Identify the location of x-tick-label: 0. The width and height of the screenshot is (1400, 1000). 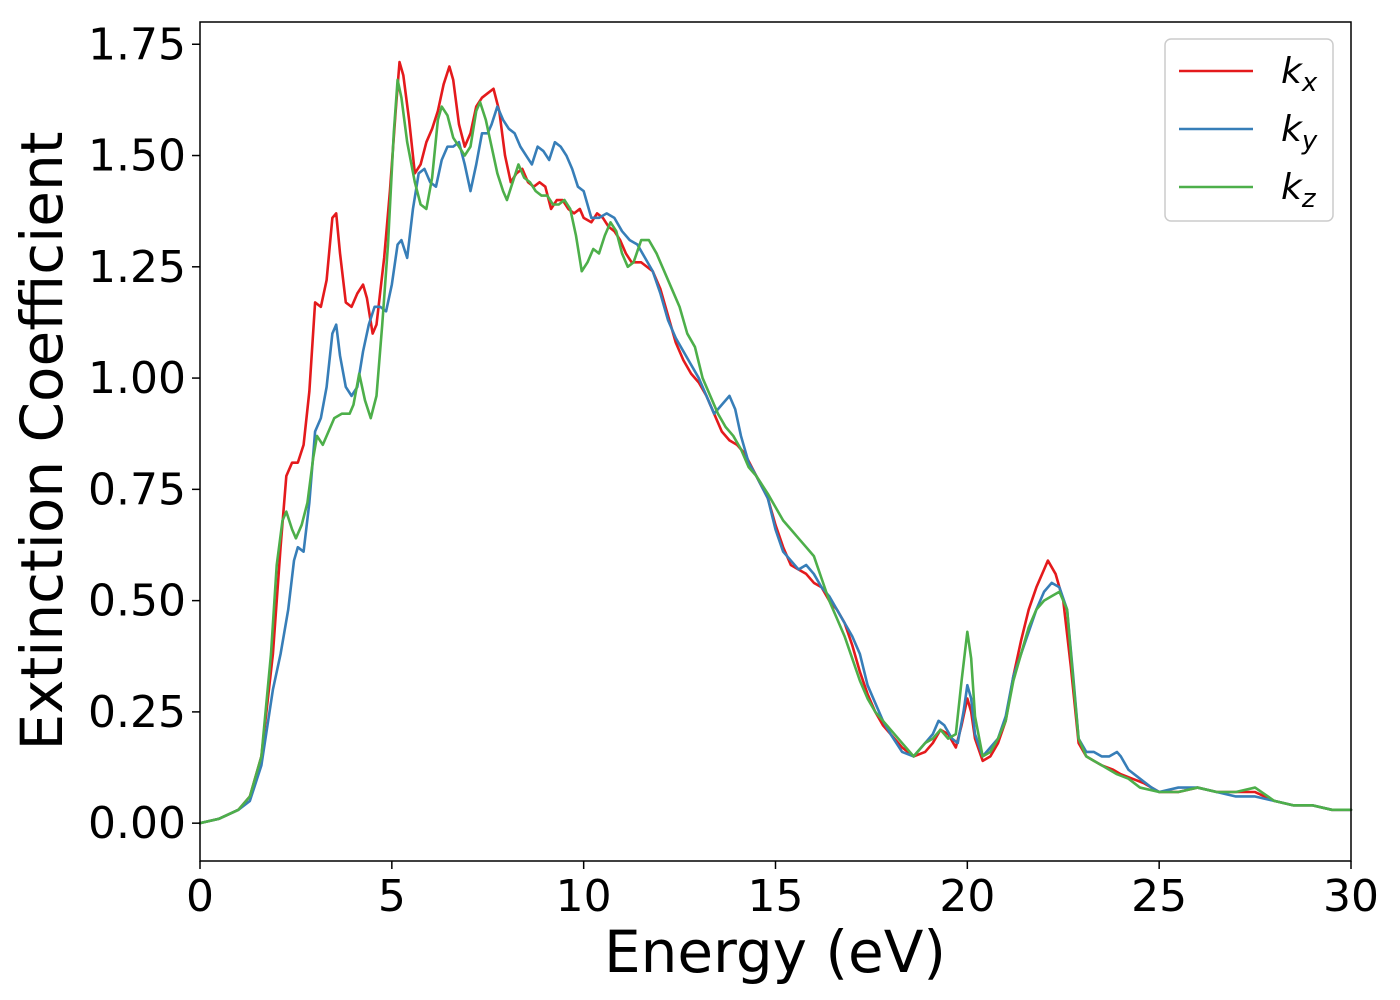
(200, 896).